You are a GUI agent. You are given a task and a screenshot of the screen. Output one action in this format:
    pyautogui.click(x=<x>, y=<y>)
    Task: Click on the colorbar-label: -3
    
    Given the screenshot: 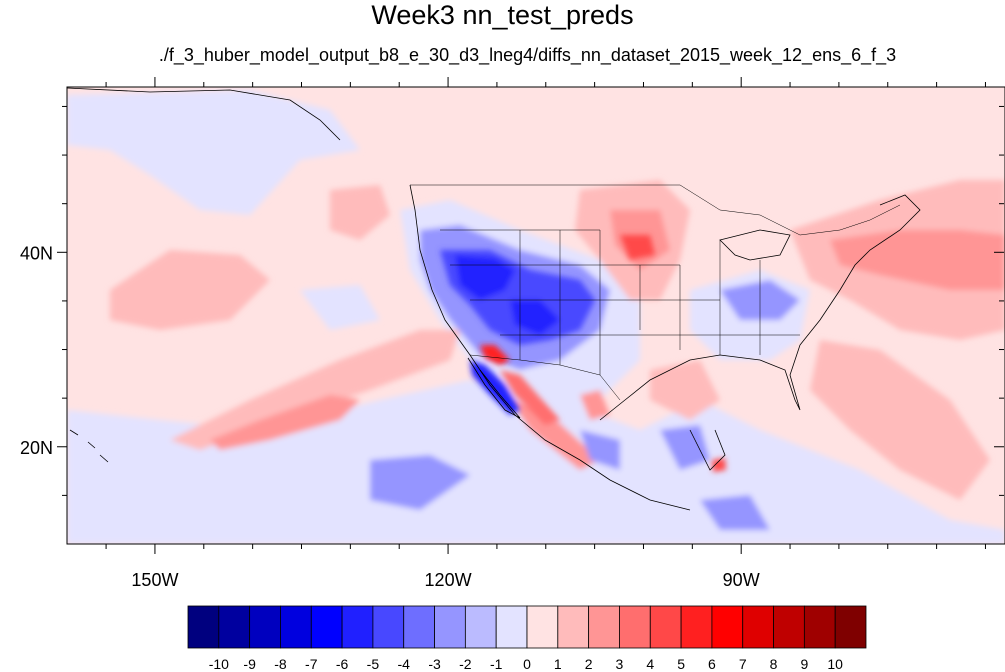 What is the action you would take?
    pyautogui.click(x=434, y=664)
    